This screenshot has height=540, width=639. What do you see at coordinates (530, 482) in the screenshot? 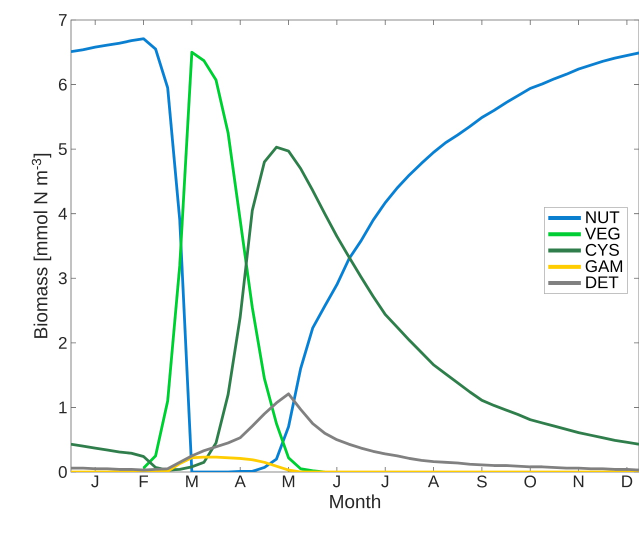
I see `x-tick-label: O` at bounding box center [530, 482].